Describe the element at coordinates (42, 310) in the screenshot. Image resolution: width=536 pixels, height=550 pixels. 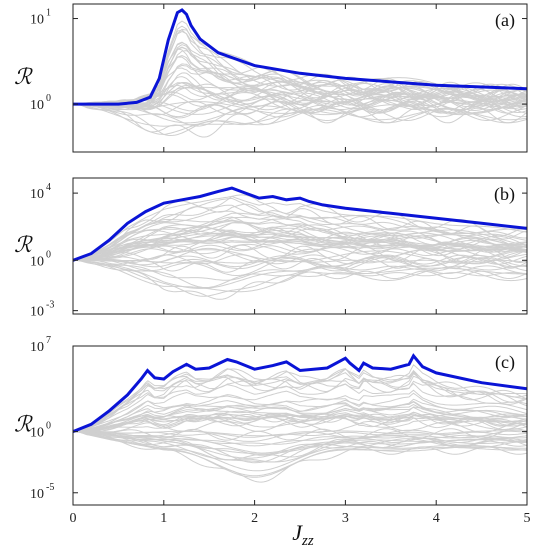
I see `y-tick-label: 10 -3` at that location.